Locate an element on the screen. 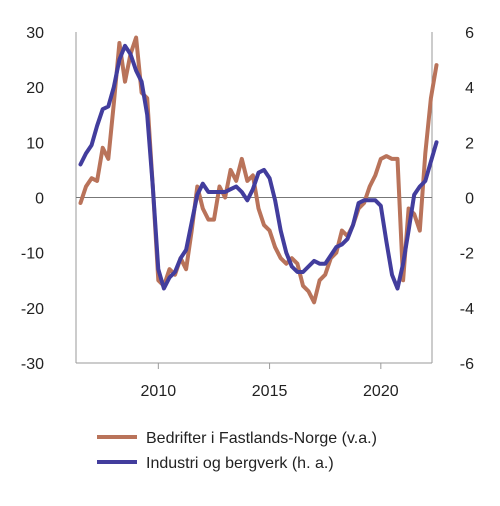  legend-label-2: Industri og bergverk (h. a.) is located at coordinates (240, 463).